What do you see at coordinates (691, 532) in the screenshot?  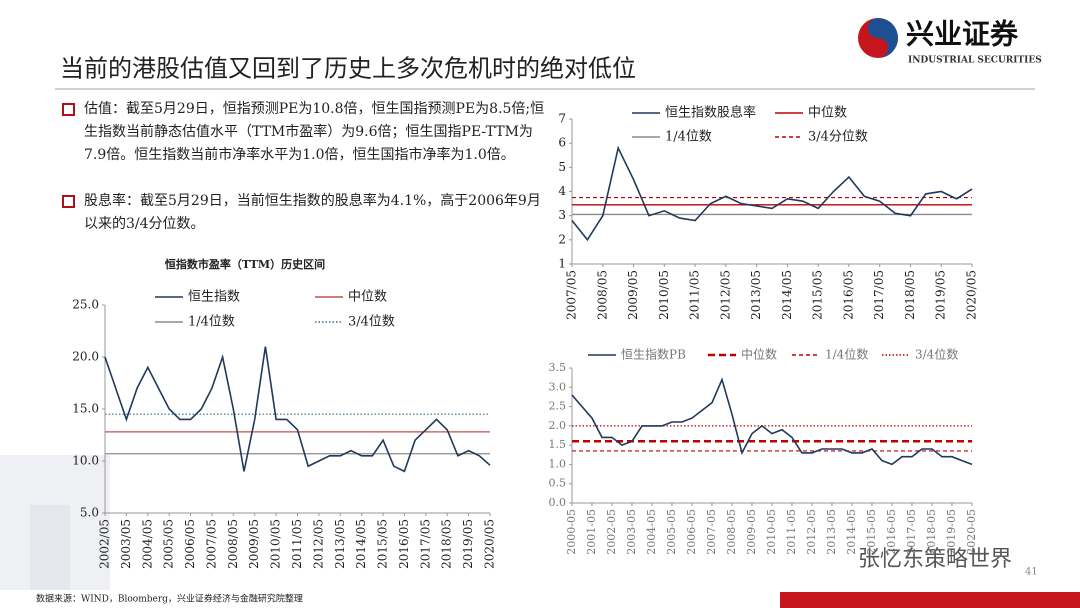 I see `x-tick-label: 2006-05` at bounding box center [691, 532].